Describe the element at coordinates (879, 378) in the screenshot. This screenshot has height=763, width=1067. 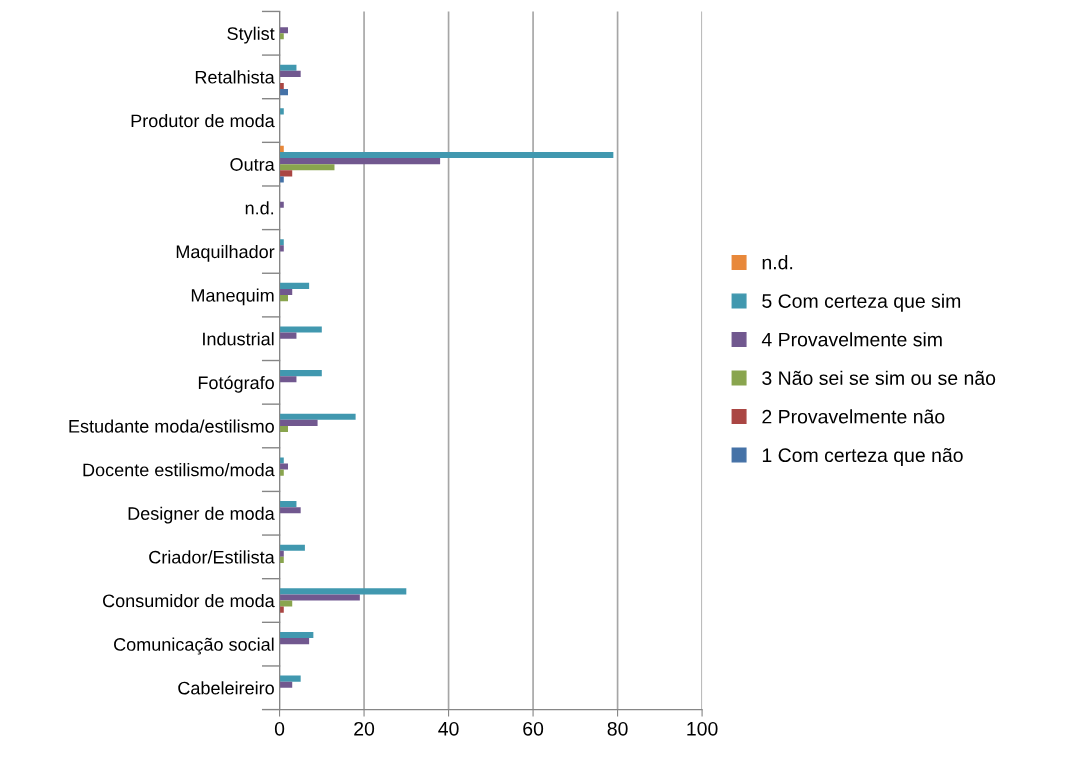
I see `legend-label: 3 Não sei se sim ou se não` at that location.